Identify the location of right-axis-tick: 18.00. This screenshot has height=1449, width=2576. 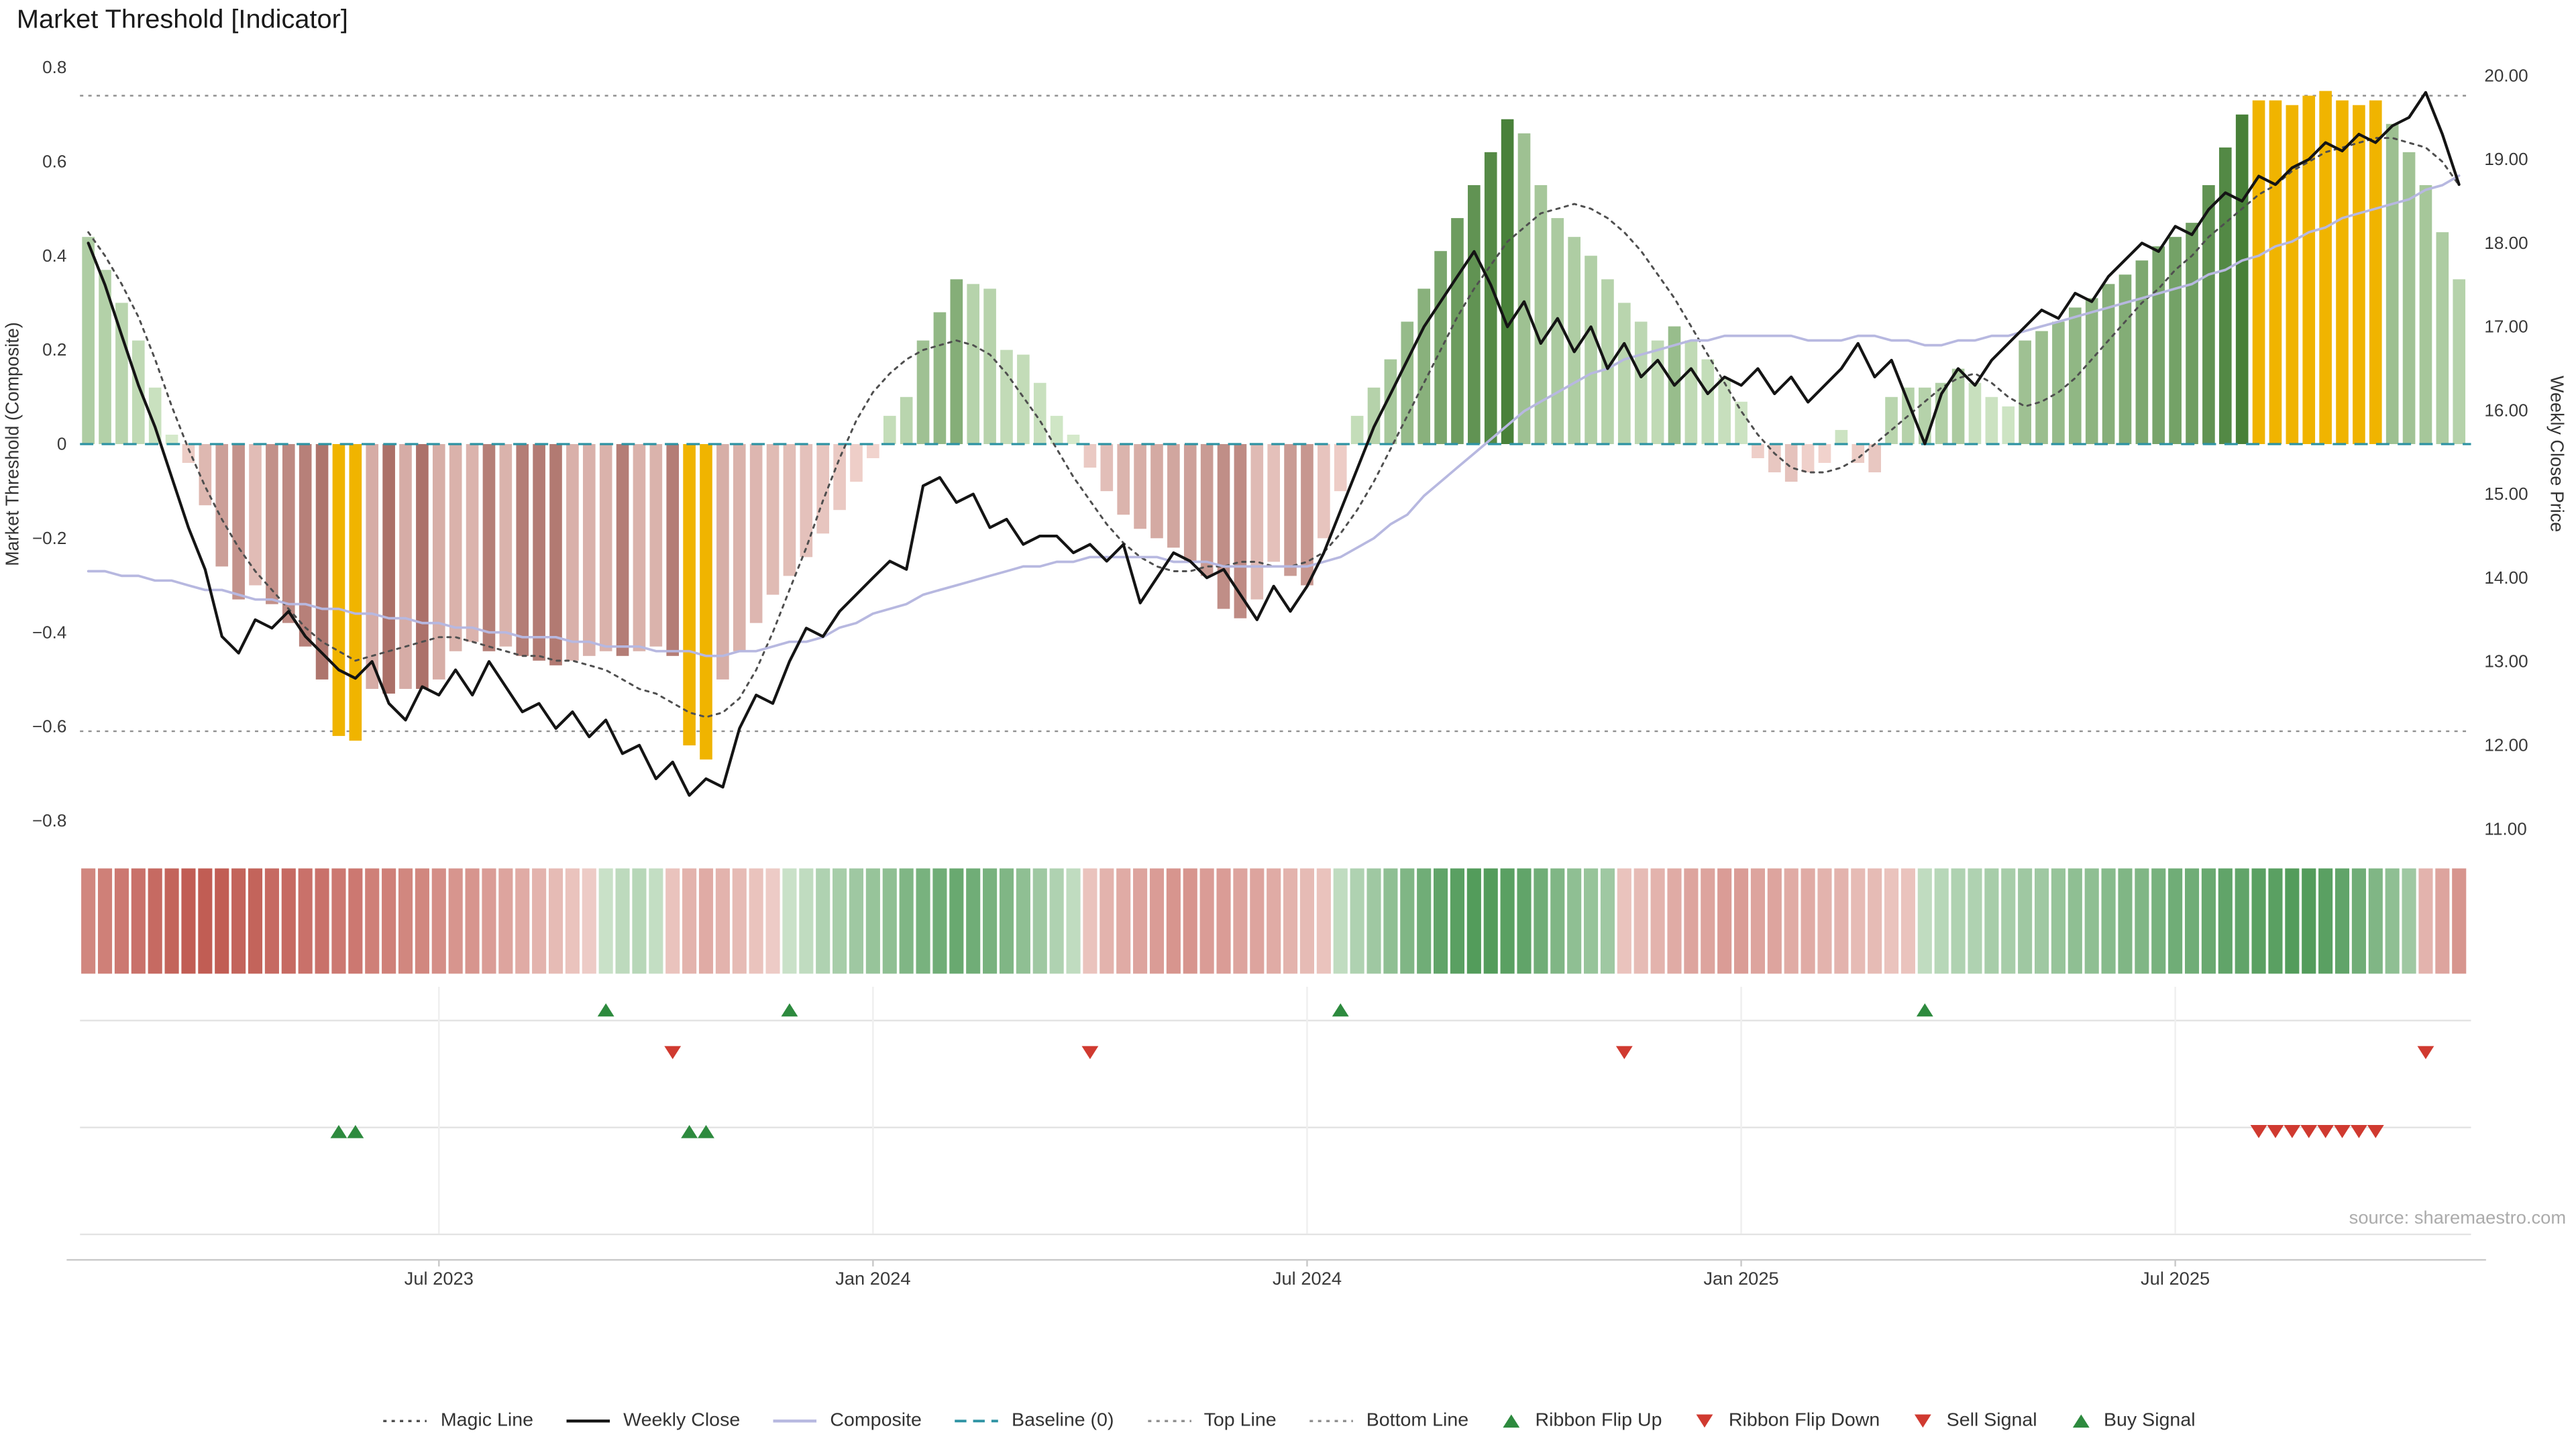
(2506, 243).